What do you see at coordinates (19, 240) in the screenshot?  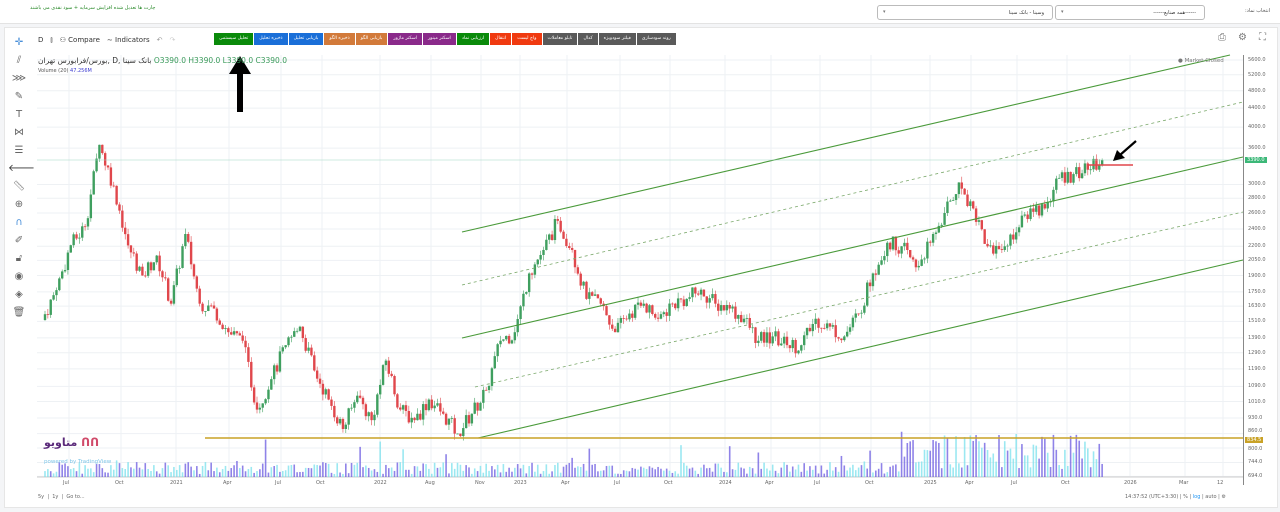 I see `lock-drawing-icon: ✐` at bounding box center [19, 240].